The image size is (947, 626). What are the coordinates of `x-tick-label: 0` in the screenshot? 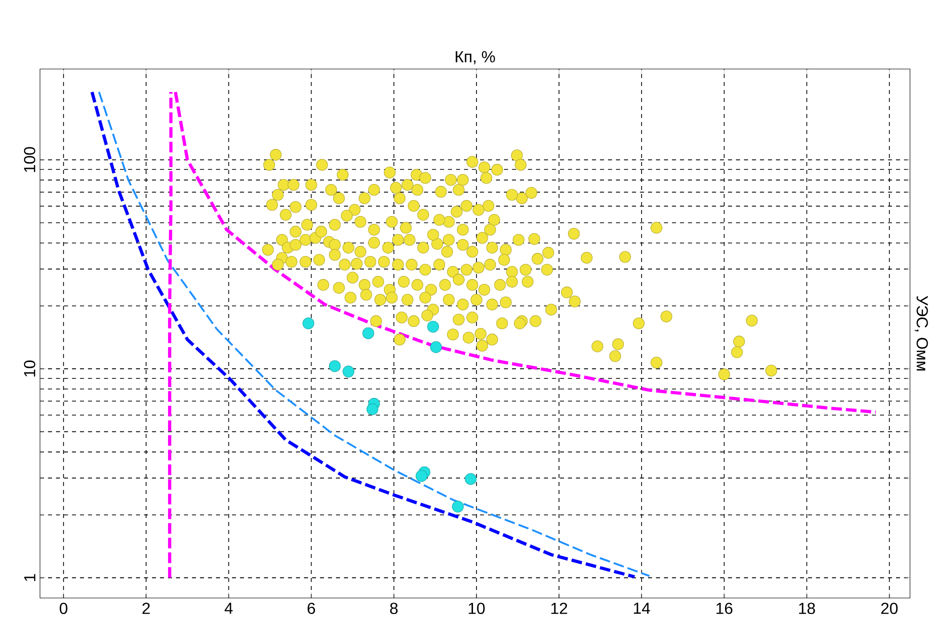 It's located at (64, 608).